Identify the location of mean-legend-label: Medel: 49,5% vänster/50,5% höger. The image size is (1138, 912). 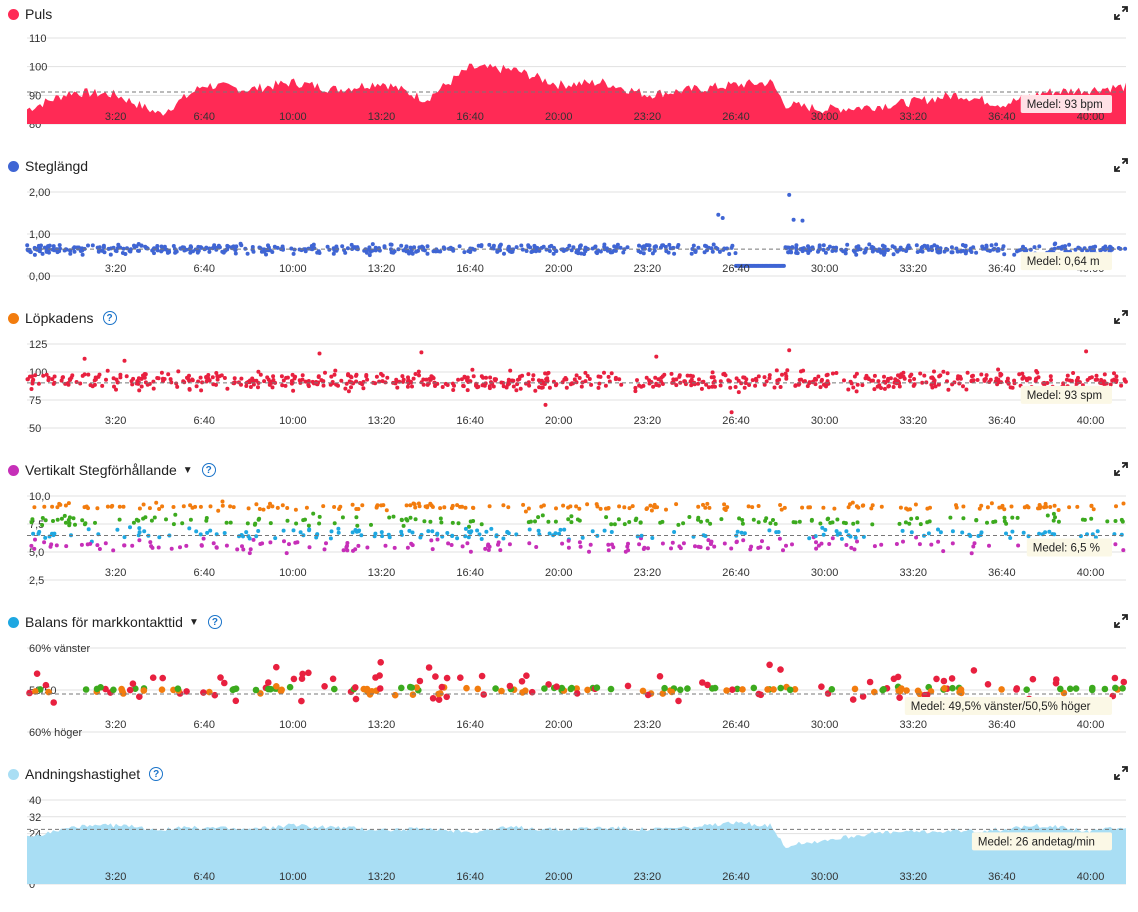
(1001, 707).